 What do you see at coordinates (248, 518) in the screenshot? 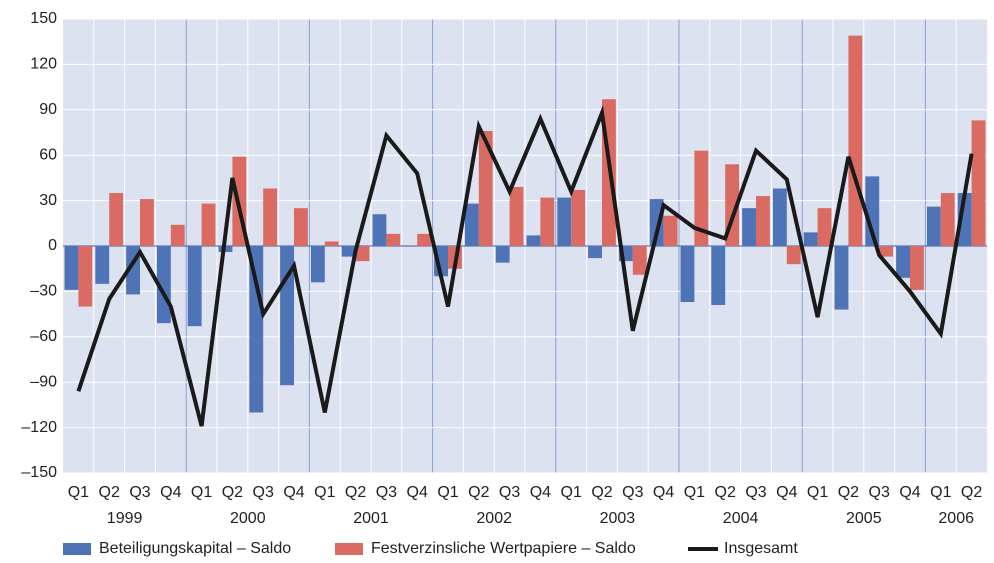
I see `year-label: 2000` at bounding box center [248, 518].